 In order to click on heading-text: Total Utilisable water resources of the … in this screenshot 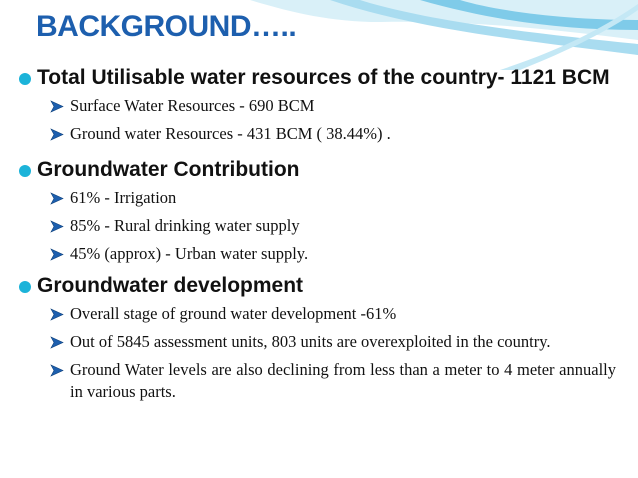, I will do `click(323, 77)`.